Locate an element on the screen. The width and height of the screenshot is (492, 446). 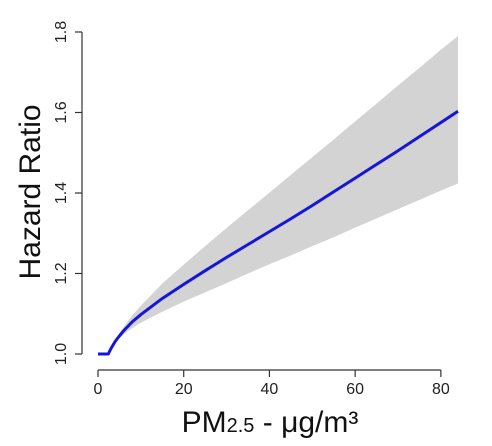
x-tick-label: 20 is located at coordinates (184, 389).